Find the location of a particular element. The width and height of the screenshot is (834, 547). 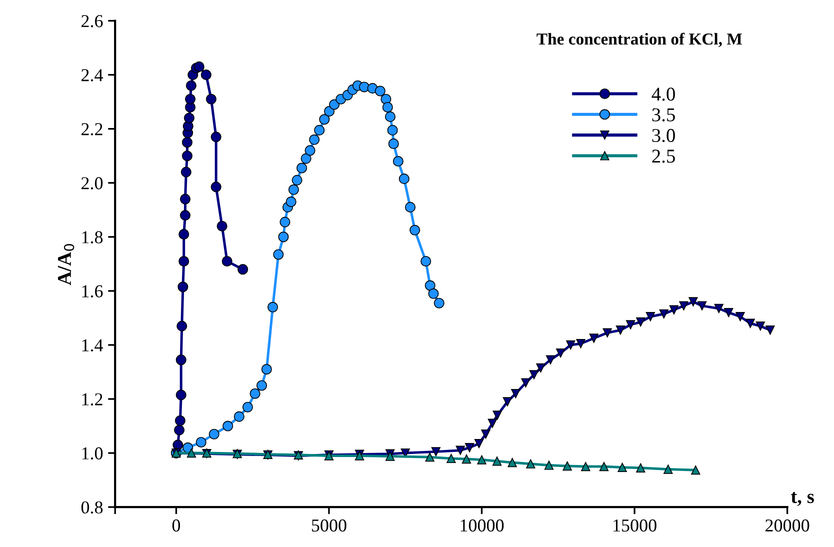

y-tick-label: 1.2 is located at coordinates (92, 399).